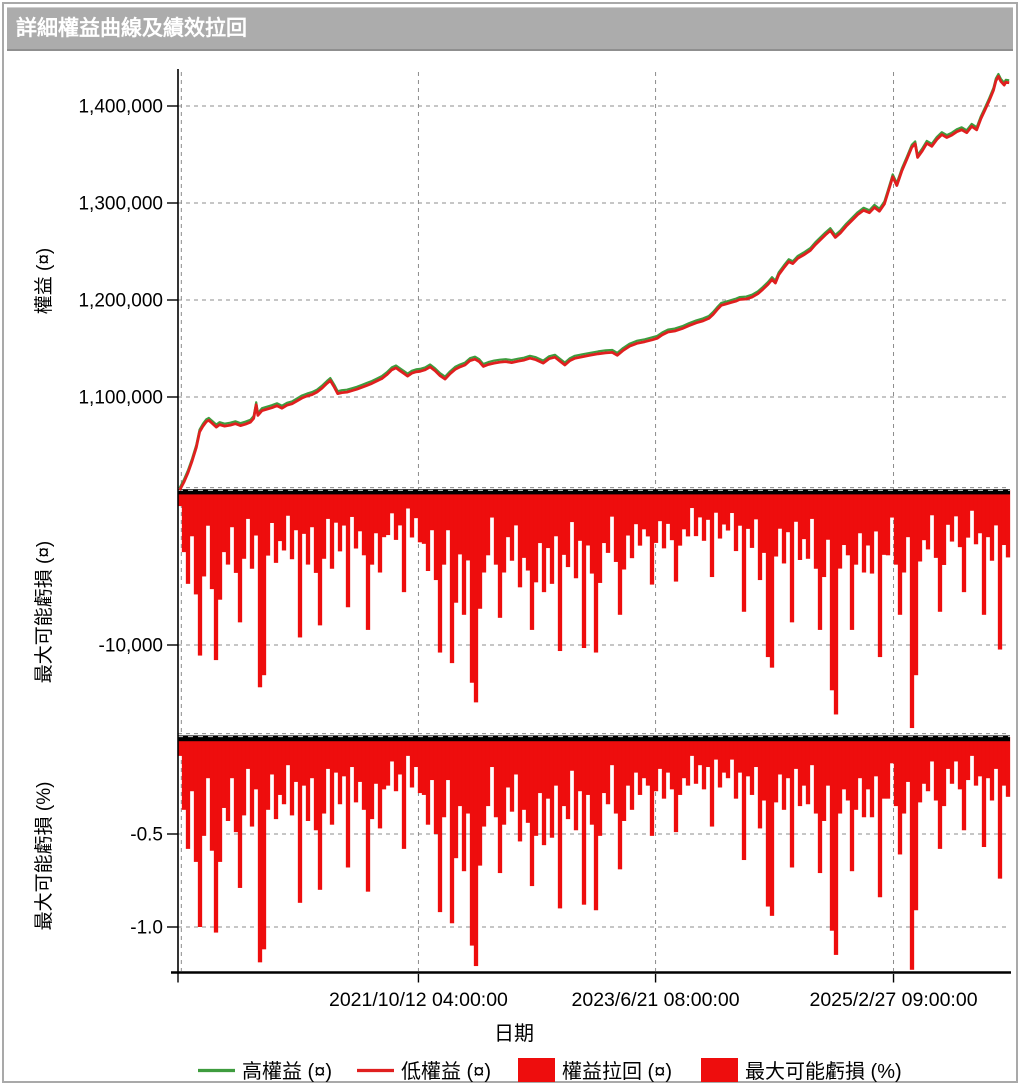  What do you see at coordinates (719, 1070) in the screenshot?
I see `legend-swatch-rect` at bounding box center [719, 1070].